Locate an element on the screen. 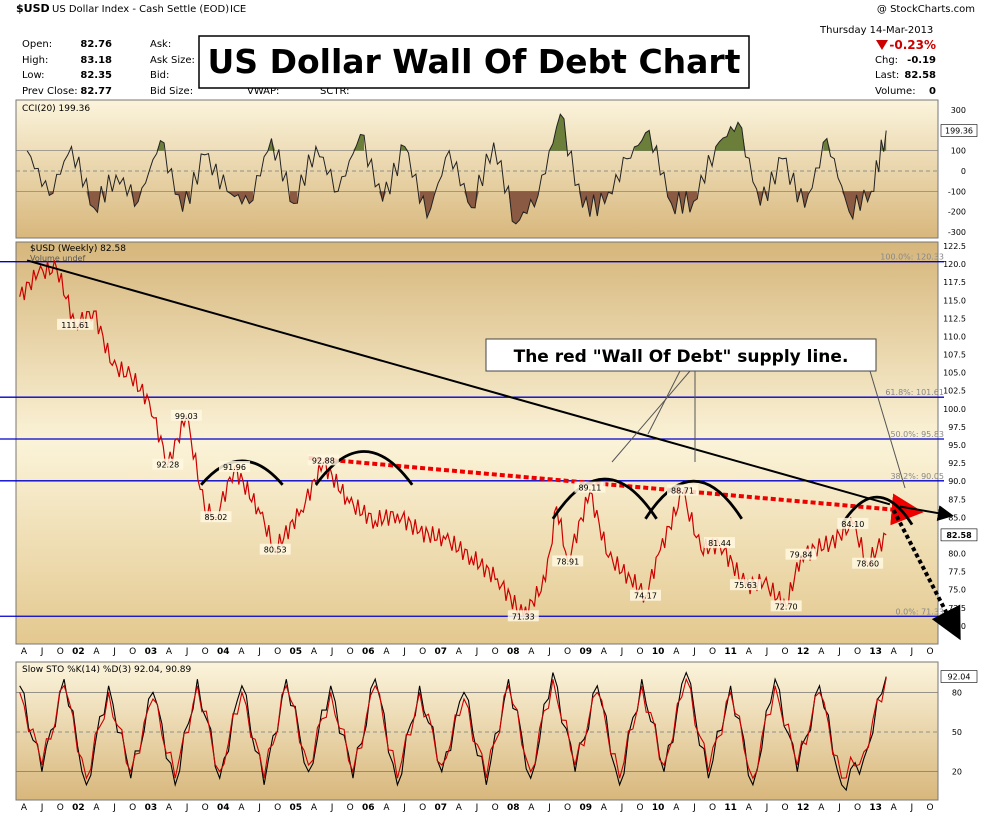 This screenshot has height=821, width=990. price-annotation: 111.61 is located at coordinates (75, 325).